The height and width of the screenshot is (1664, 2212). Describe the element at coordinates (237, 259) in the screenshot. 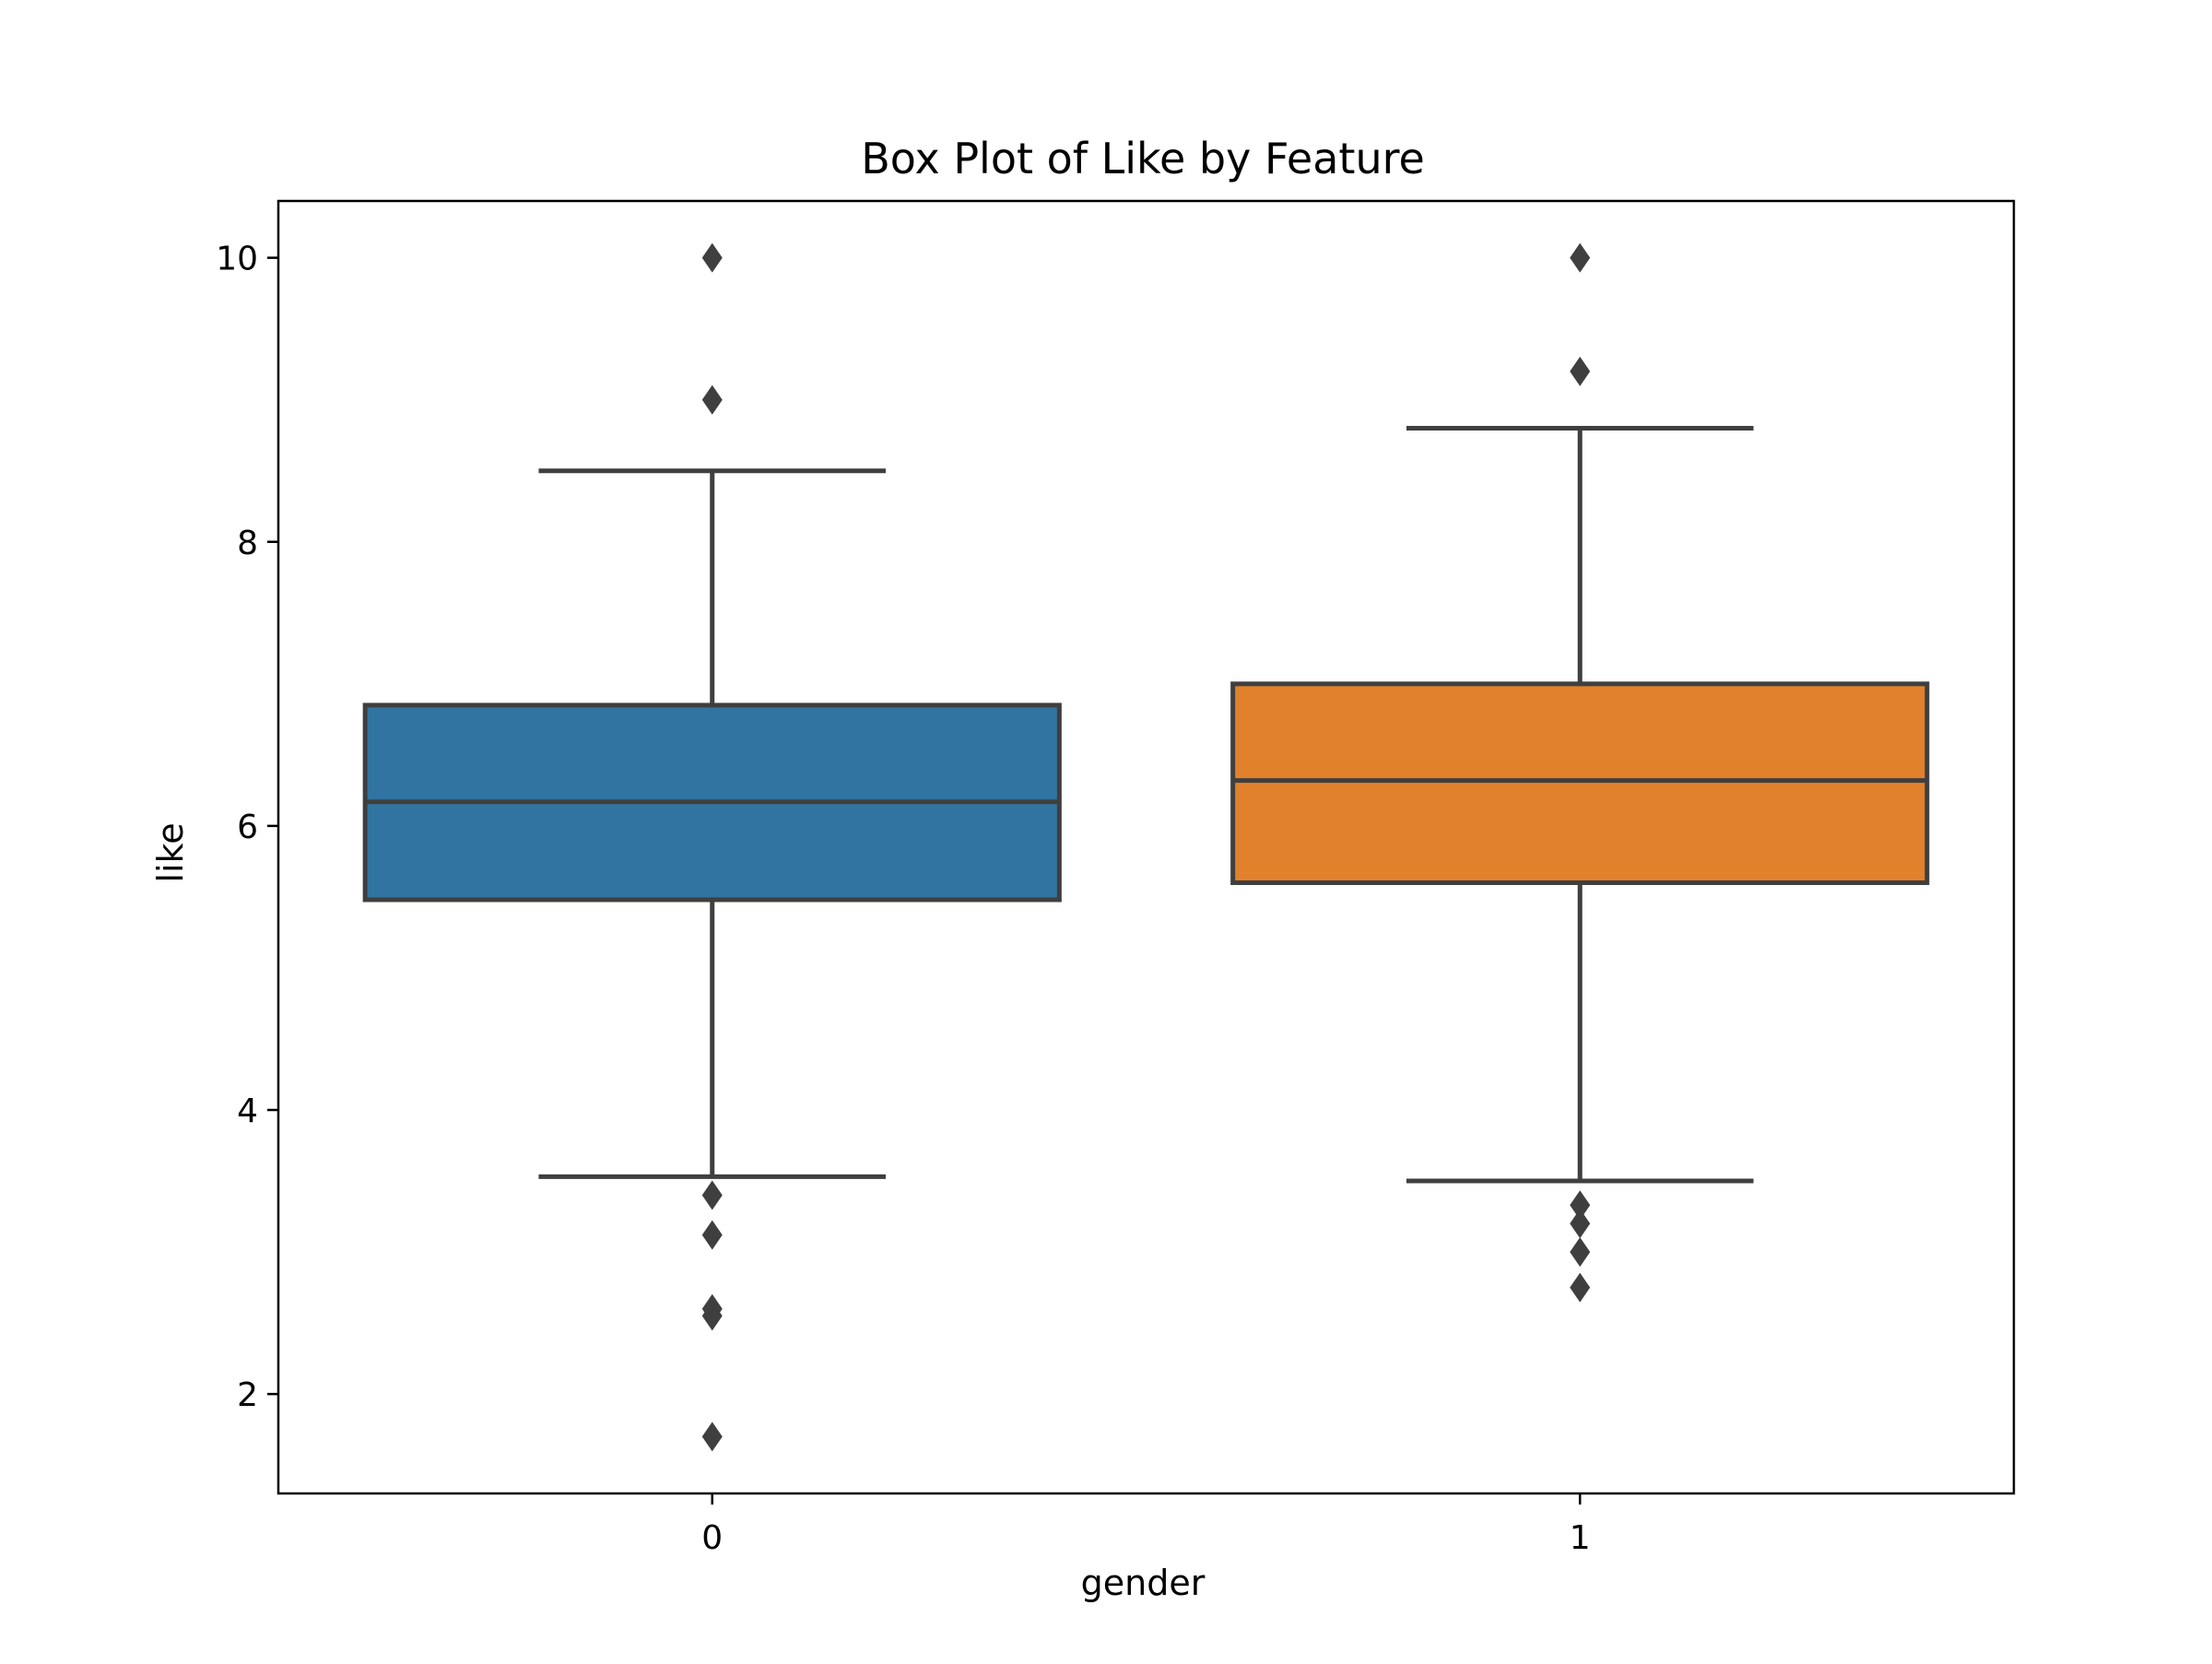

I see `y-tick-label: 10` at that location.